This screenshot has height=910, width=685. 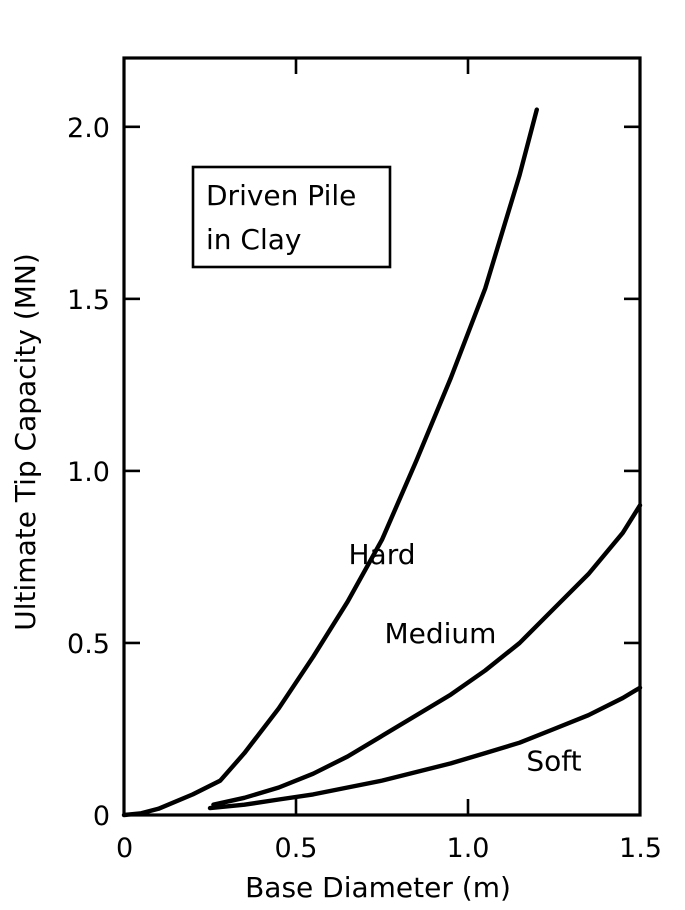 I want to click on x-axis-title: Base Diameter (m), so click(x=378, y=887).